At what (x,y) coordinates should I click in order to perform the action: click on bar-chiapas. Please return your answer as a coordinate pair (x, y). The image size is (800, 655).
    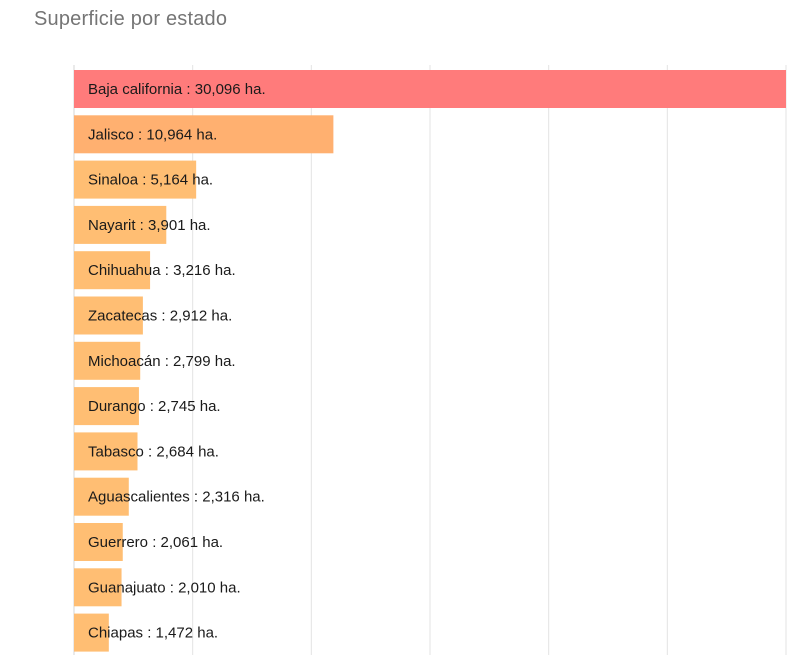
    Looking at the image, I should click on (91, 632).